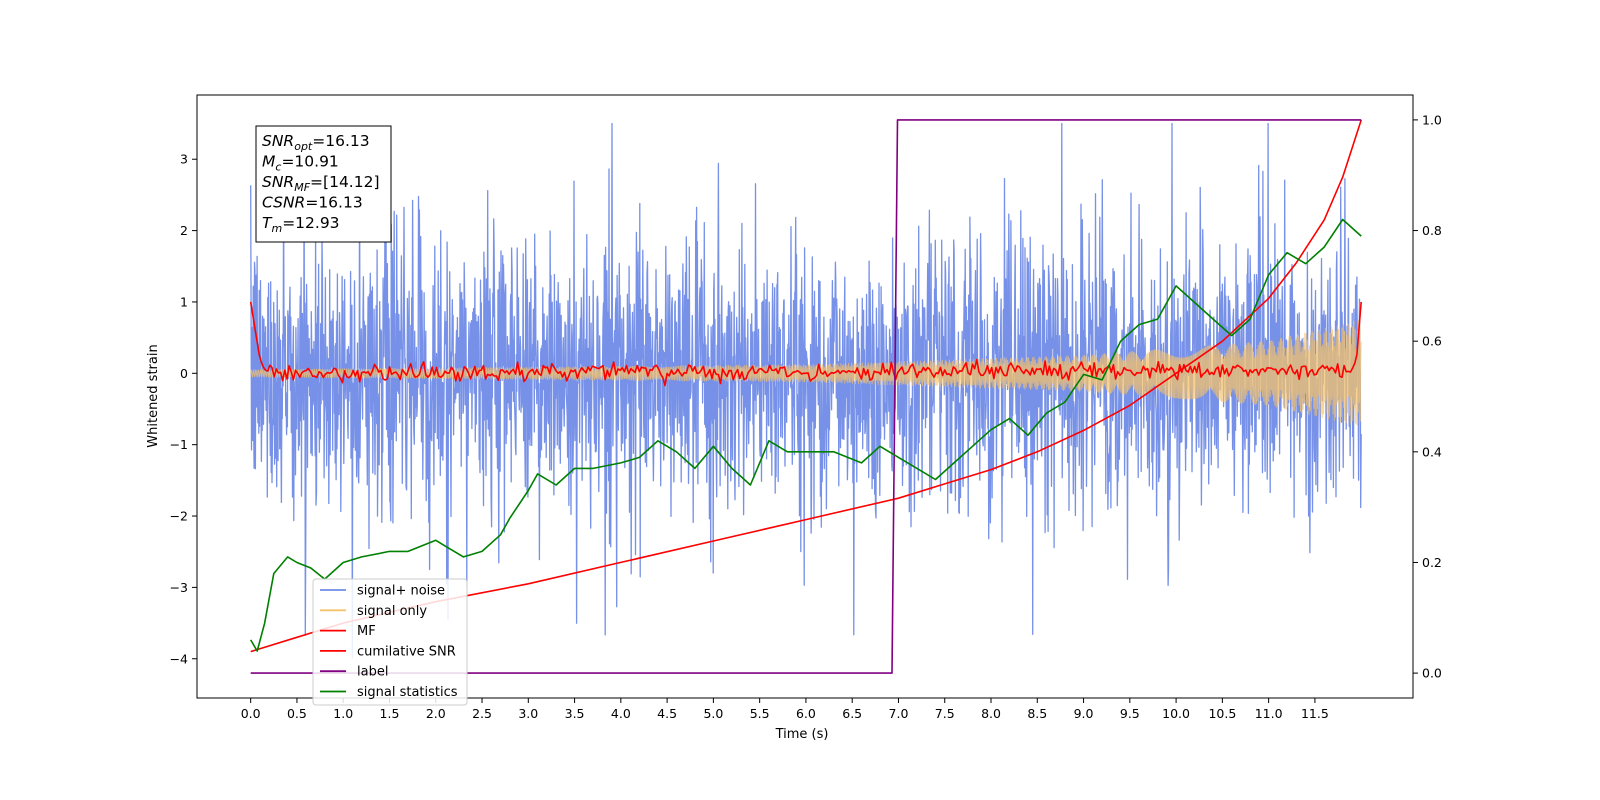 This screenshot has width=1600, height=800. What do you see at coordinates (1176, 713) in the screenshot?
I see `x-tick-label: 10.0` at bounding box center [1176, 713].